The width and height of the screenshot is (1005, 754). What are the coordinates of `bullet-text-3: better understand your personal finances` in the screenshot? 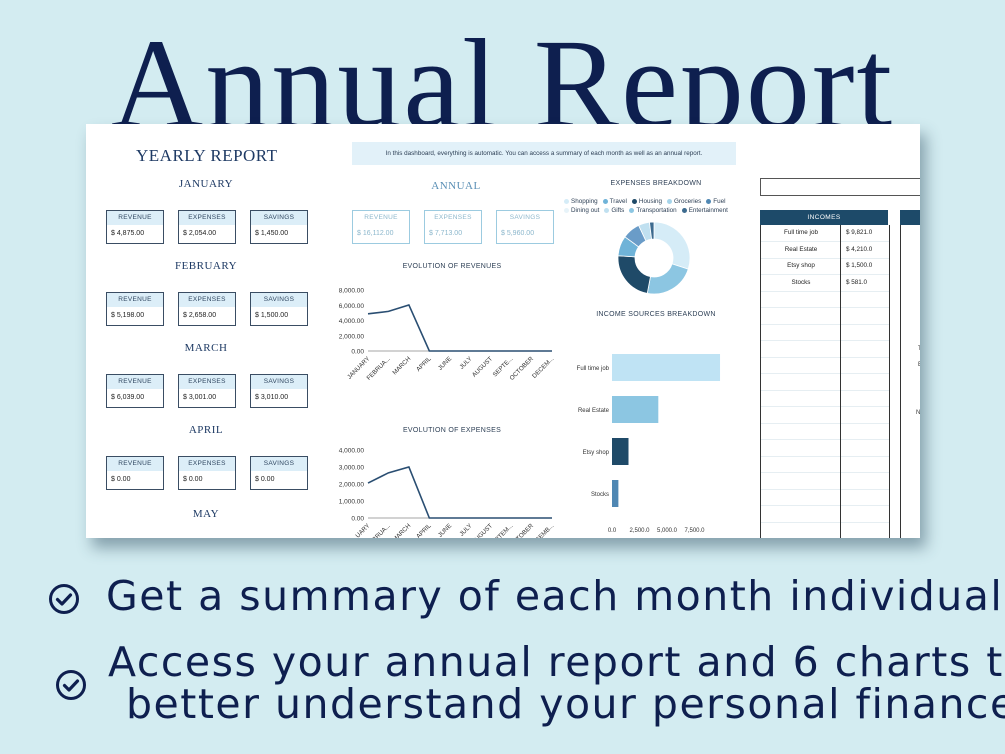 It's located at (565, 704).